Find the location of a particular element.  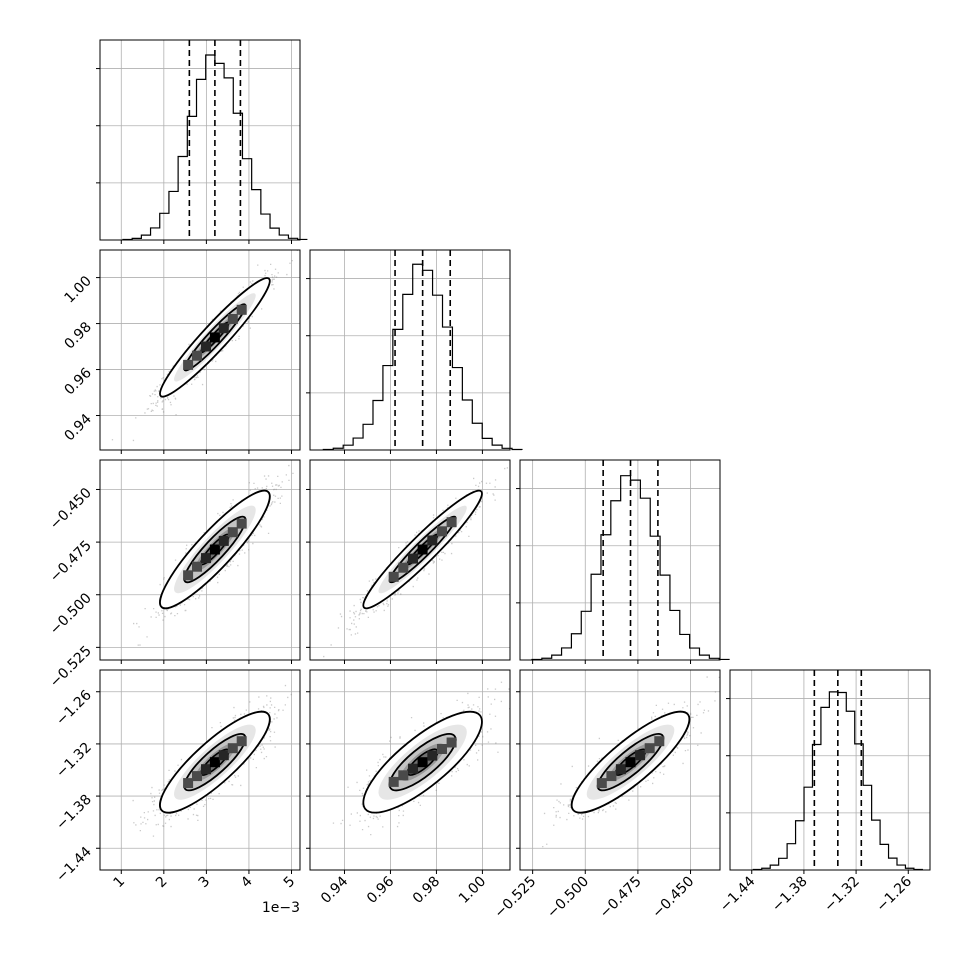

y-tick-label: −0.525 is located at coordinates (71, 667).